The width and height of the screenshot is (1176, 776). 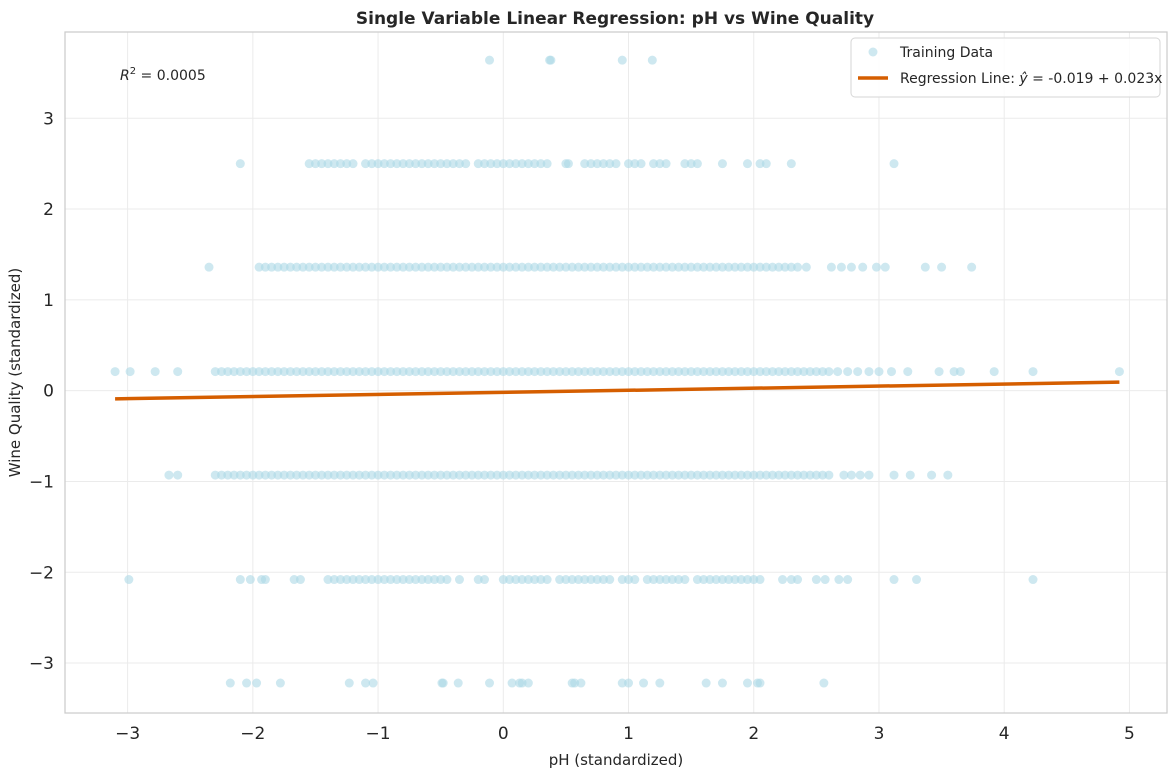 What do you see at coordinates (625, 734) in the screenshot?
I see `x-tick-labels: −3 −2 −1 0 1 2 3 4 5` at bounding box center [625, 734].